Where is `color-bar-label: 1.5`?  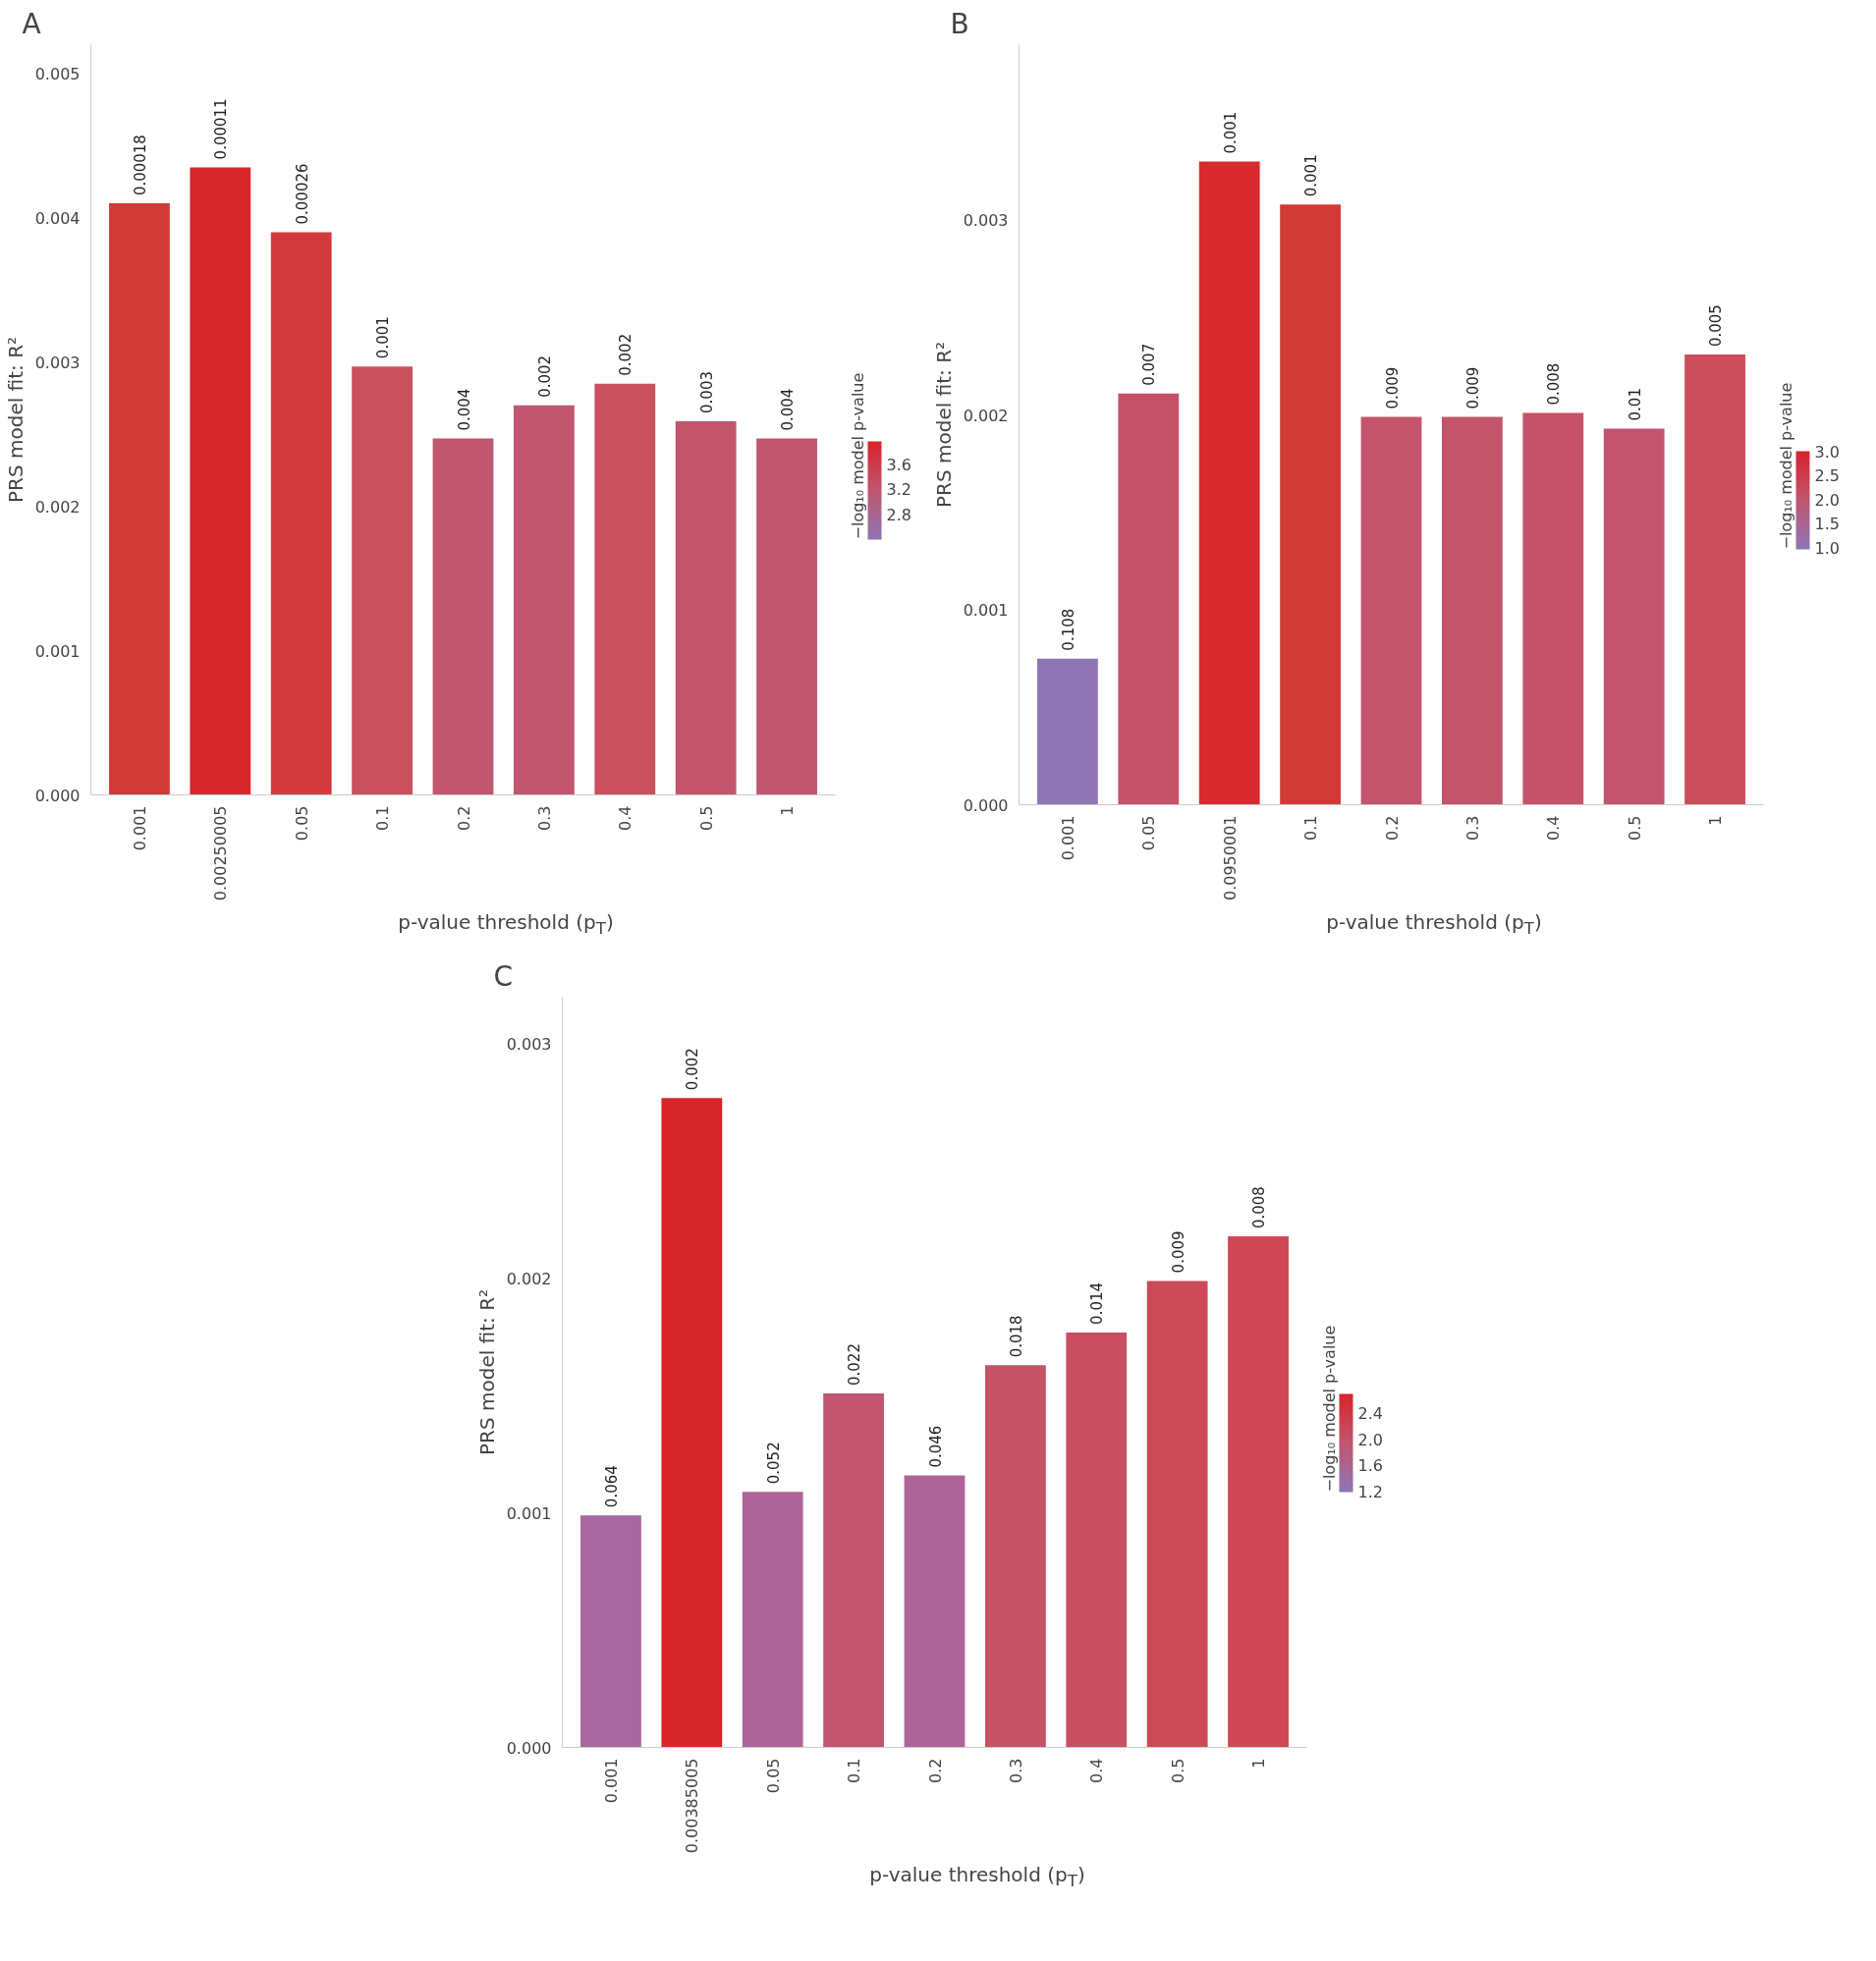
color-bar-label: 1.5 is located at coordinates (1827, 524).